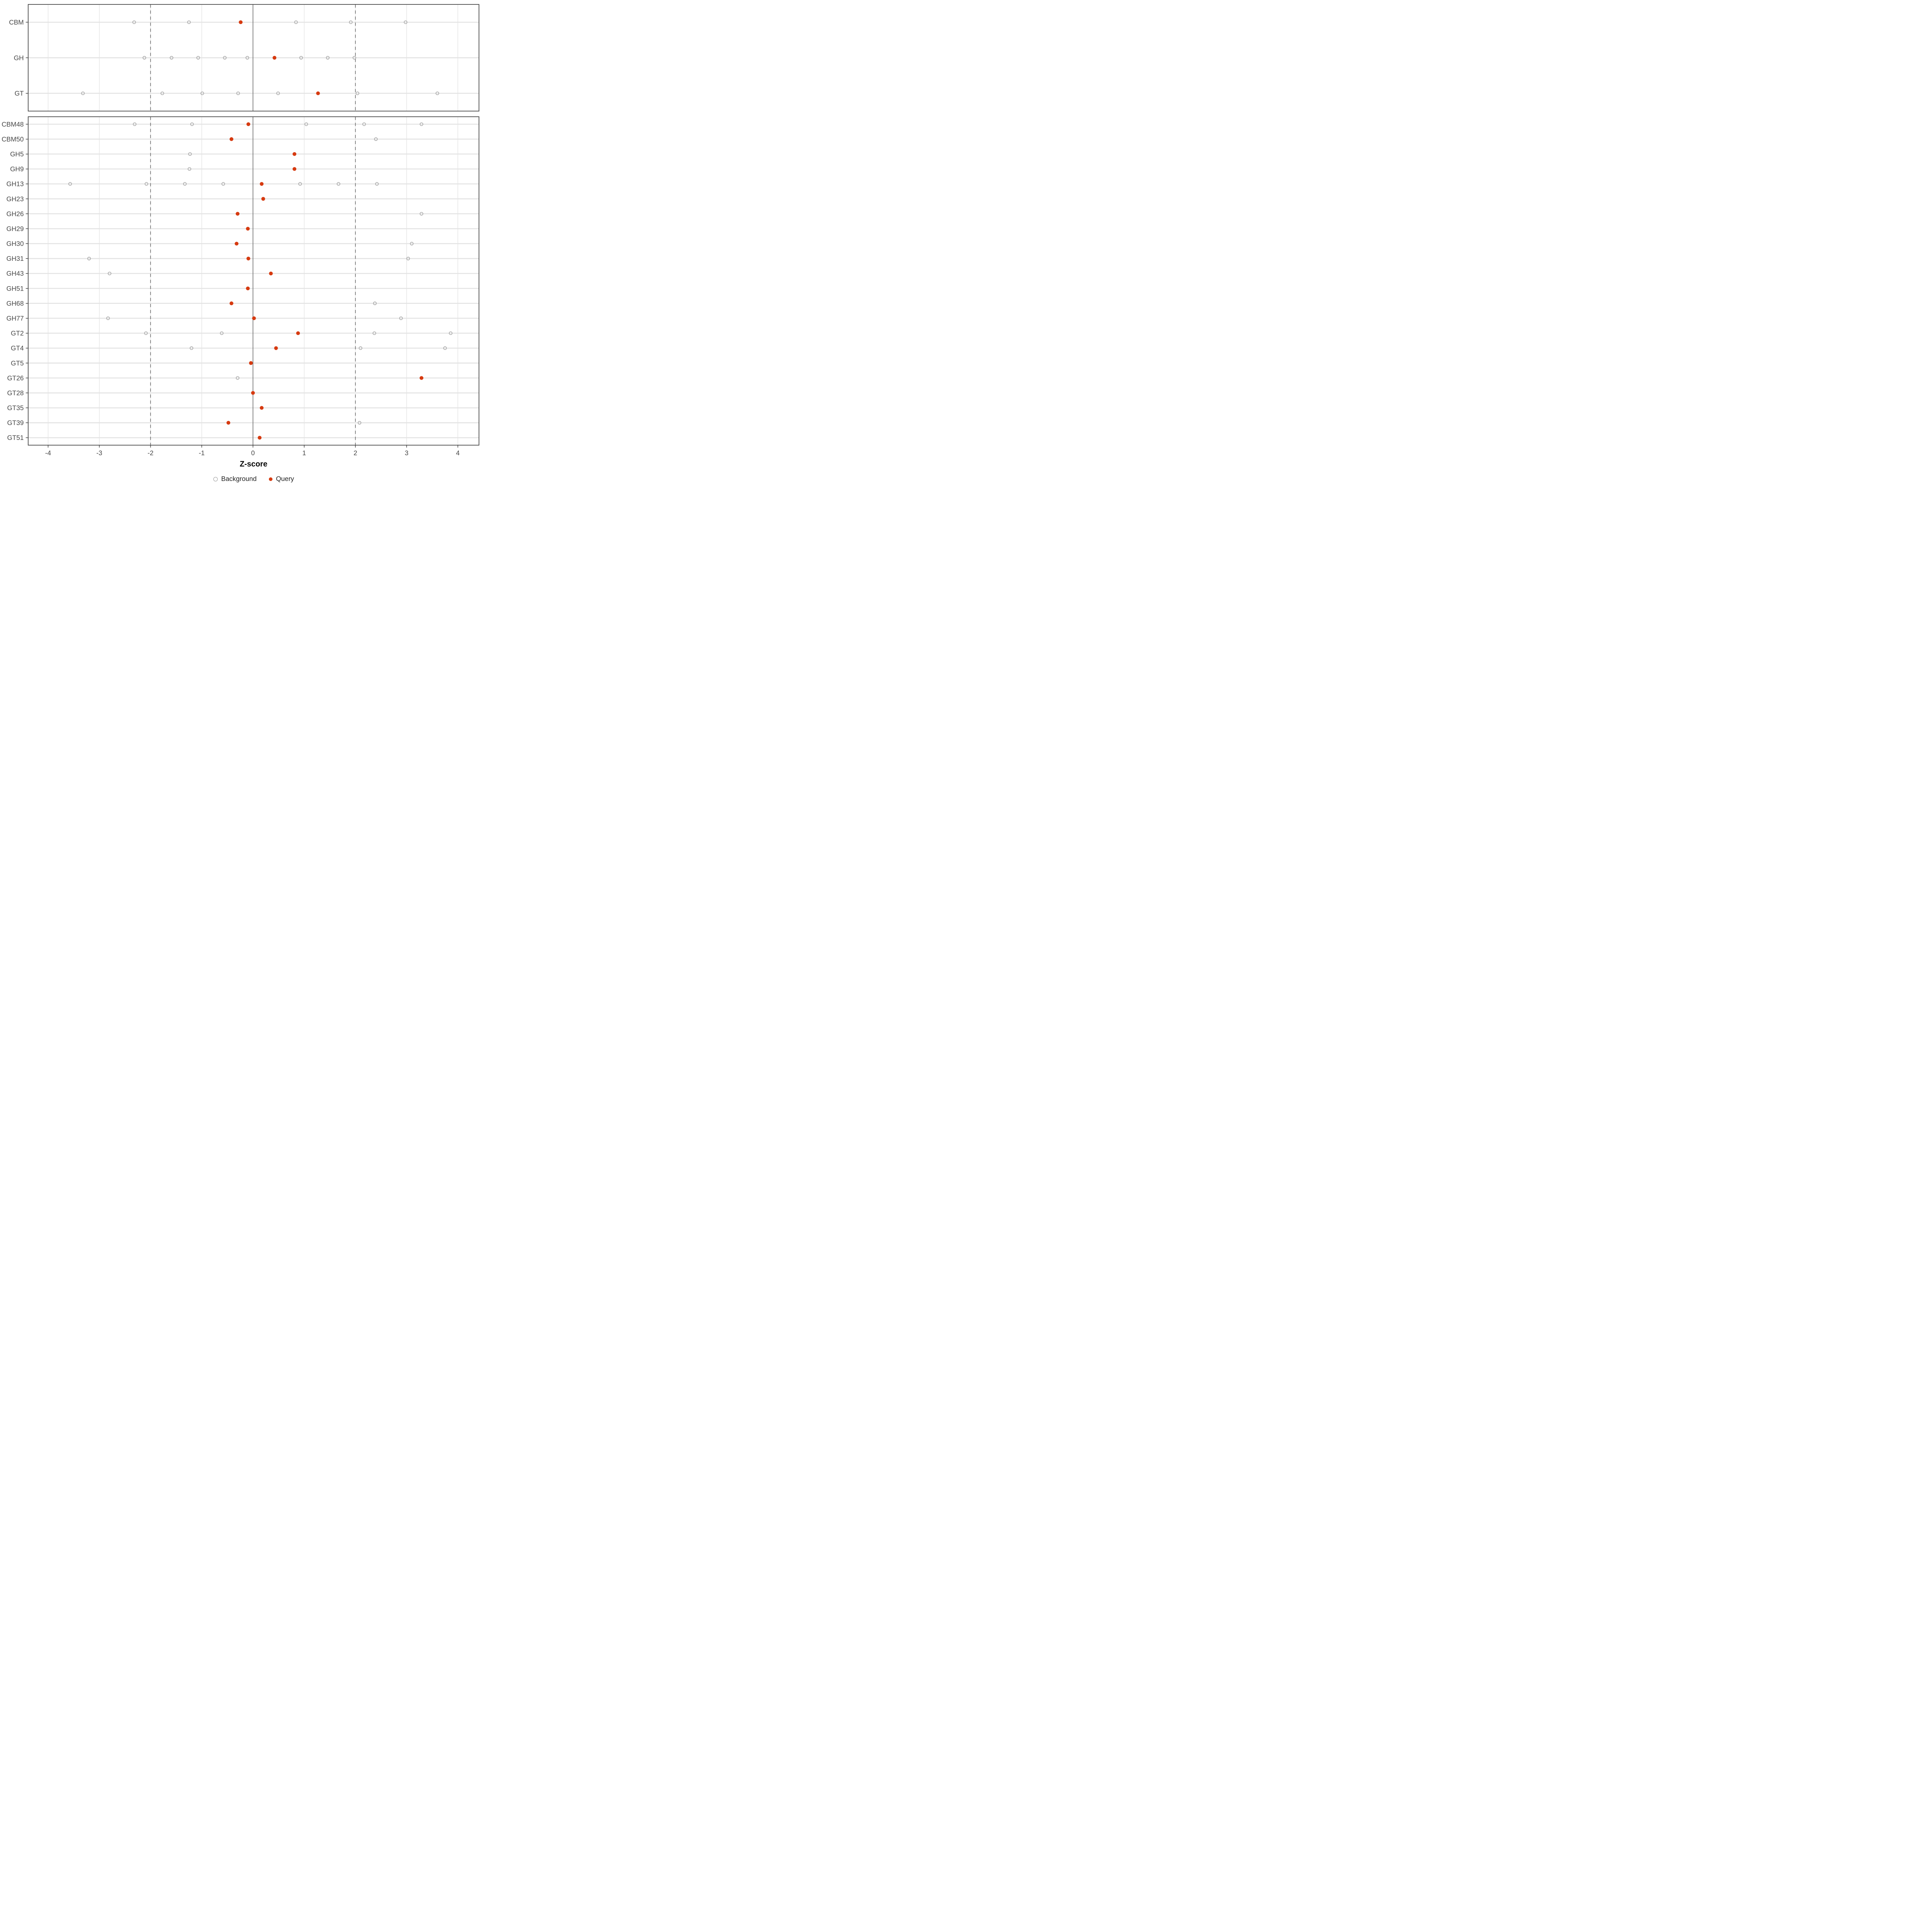  Describe the element at coordinates (17, 169) in the screenshot. I see `row-label: GH9` at that location.